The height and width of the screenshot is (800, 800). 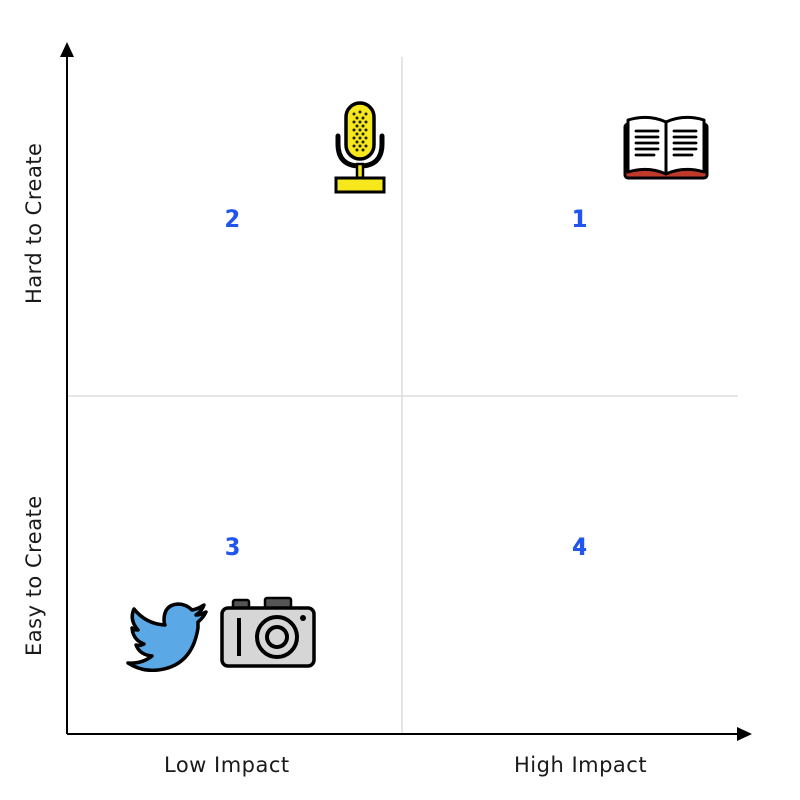 What do you see at coordinates (666, 147) in the screenshot?
I see `book-icon` at bounding box center [666, 147].